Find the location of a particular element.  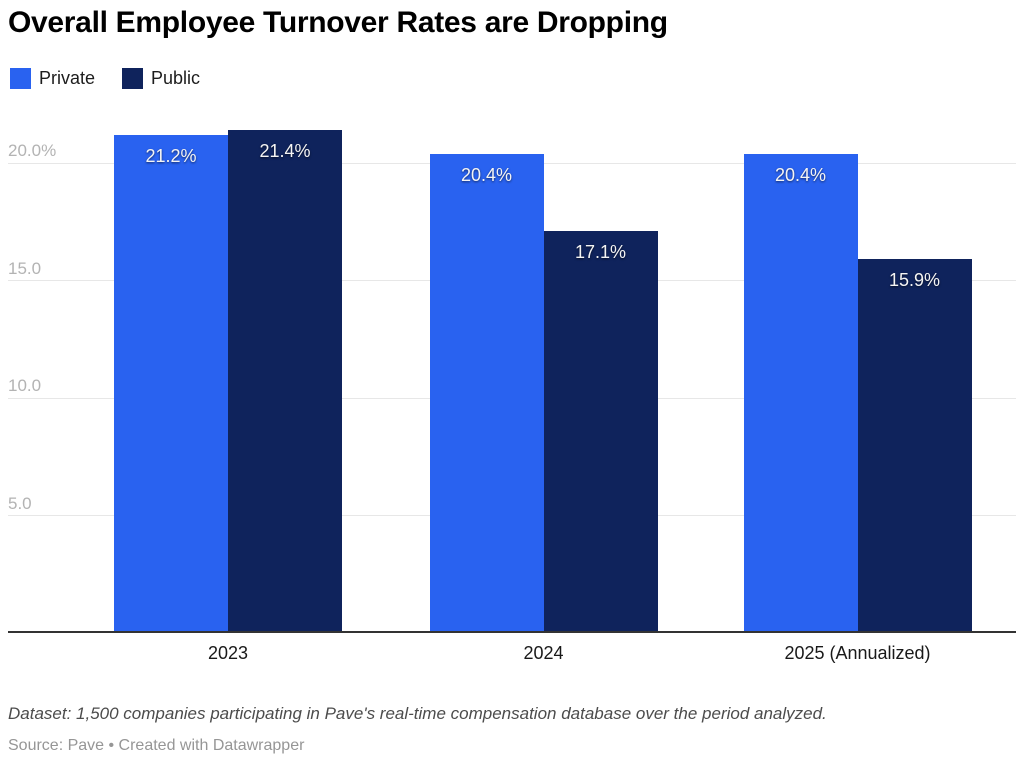

y-tick-label-10: 10.0 is located at coordinates (25, 385).